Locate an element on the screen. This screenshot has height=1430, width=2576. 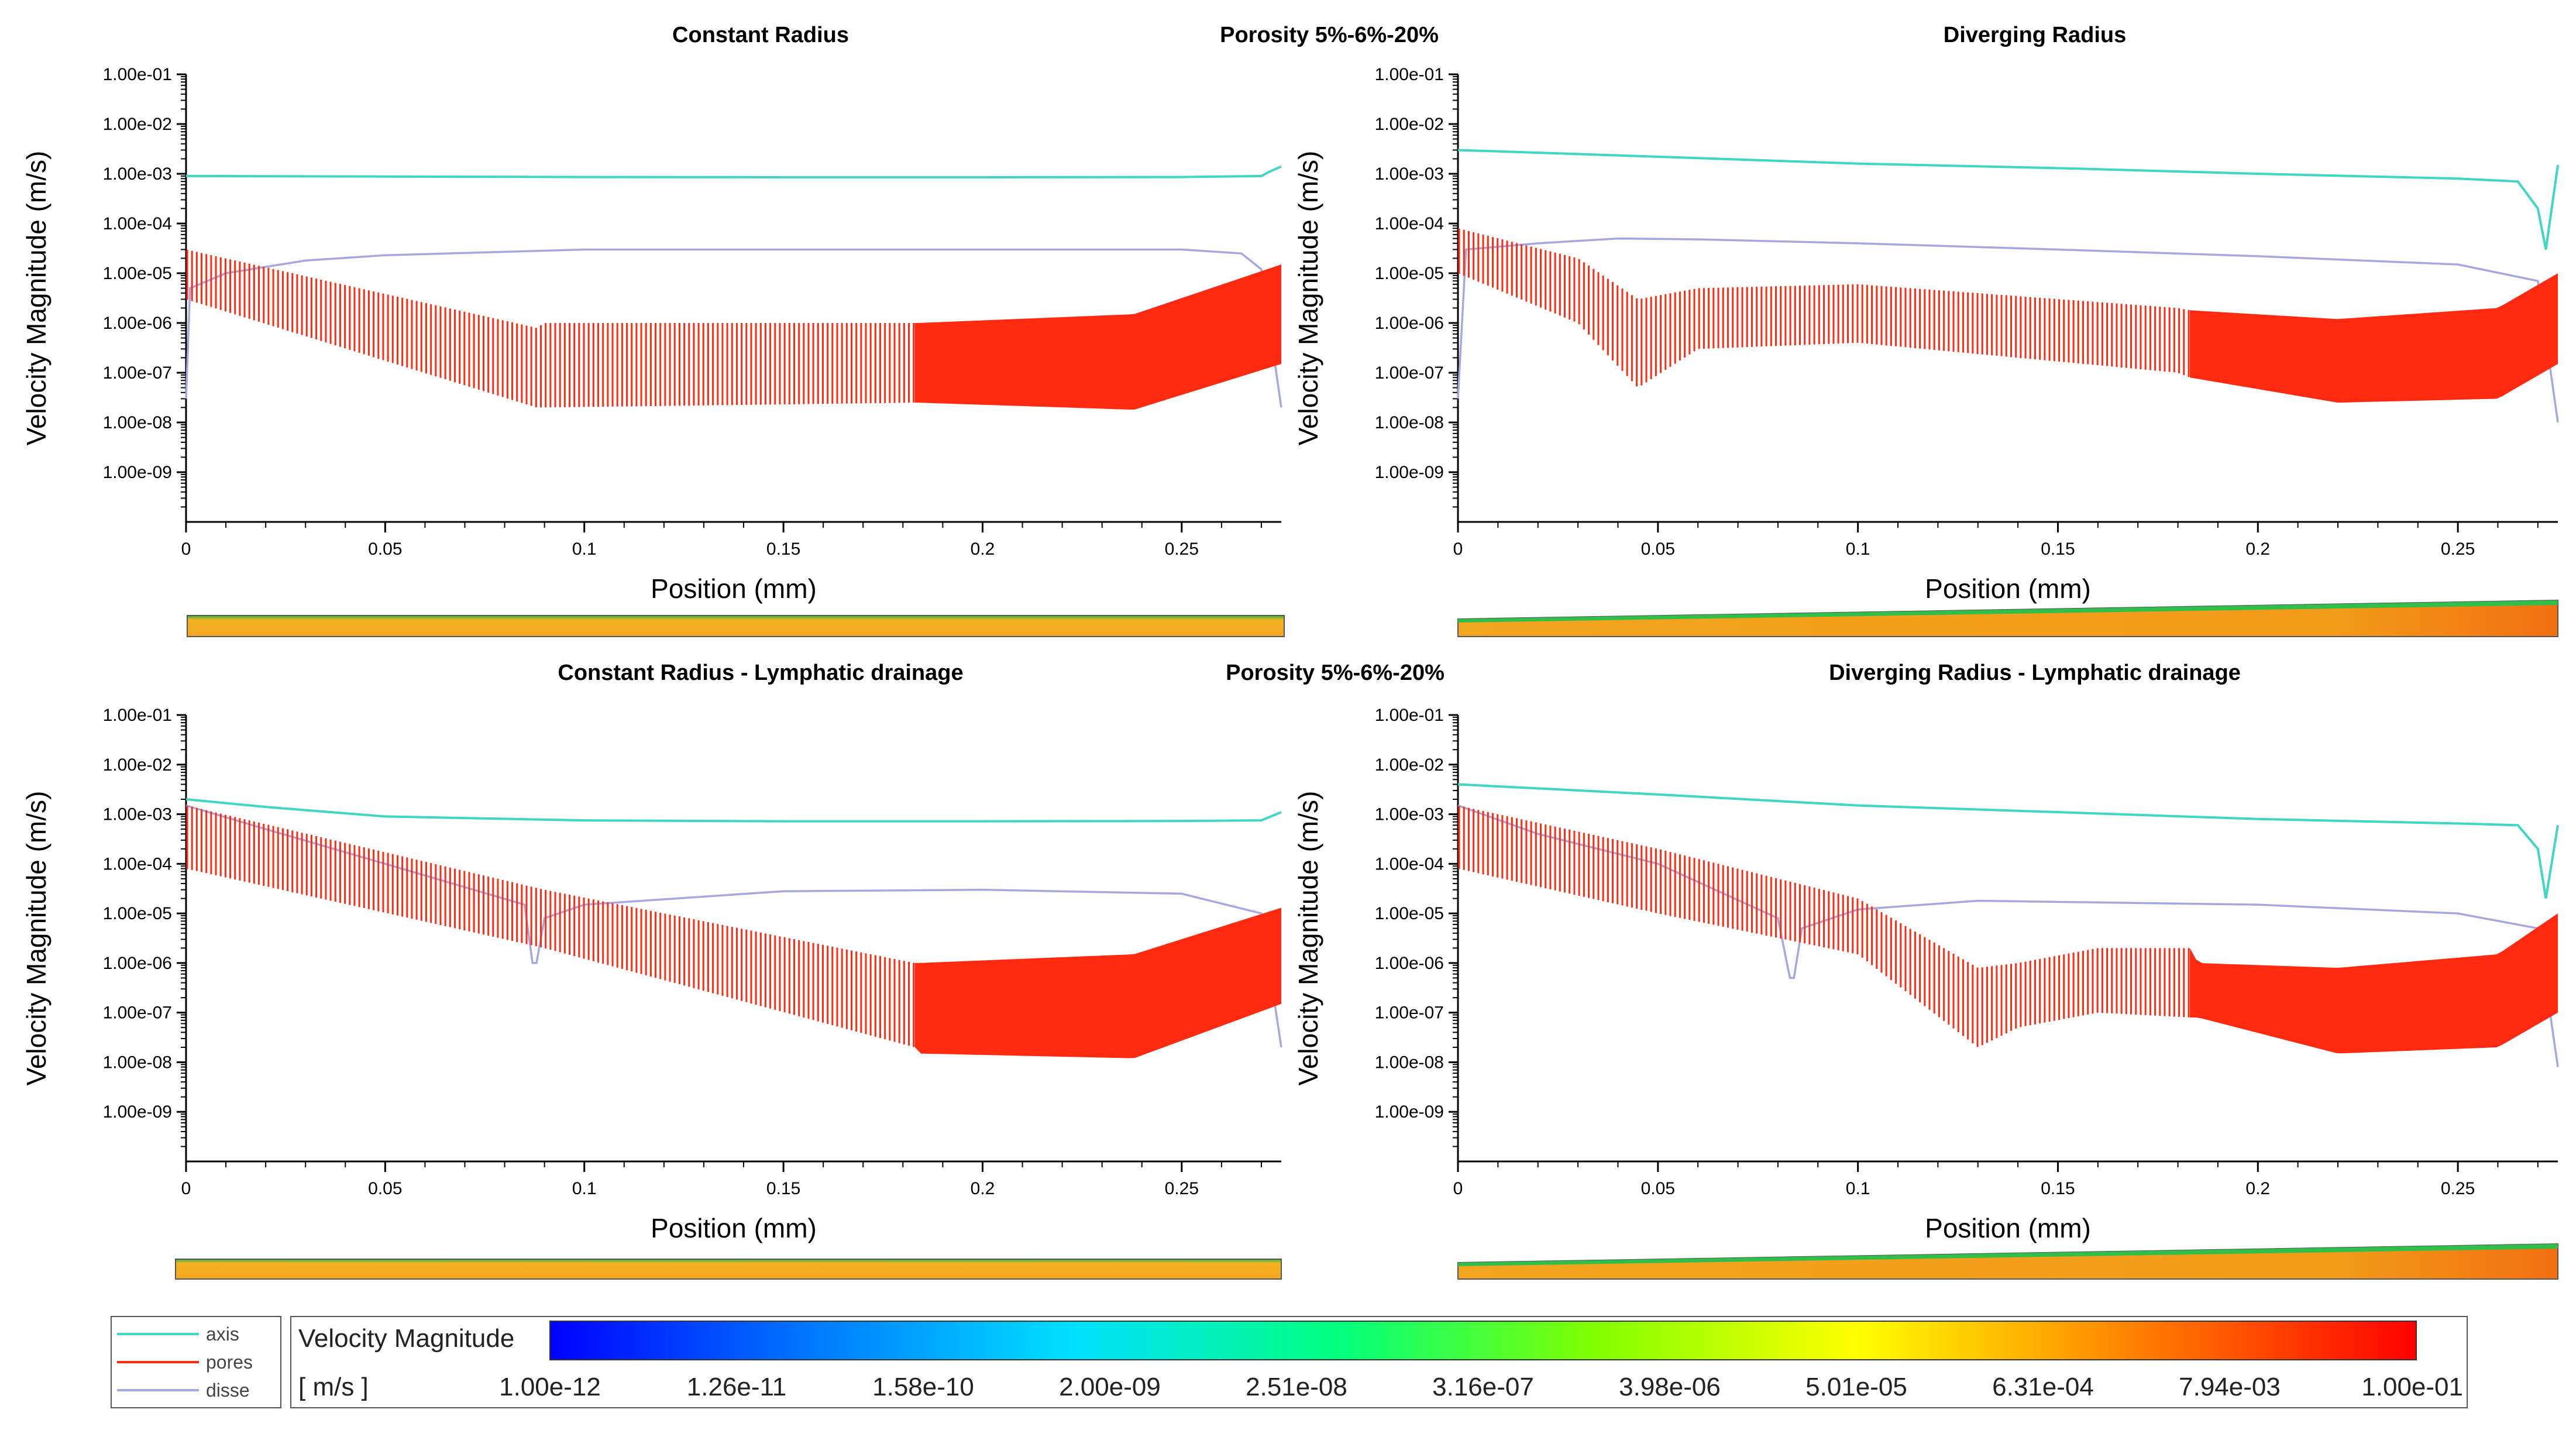
colorbar-tick-label: 2.00e-09 is located at coordinates (1110, 1387).